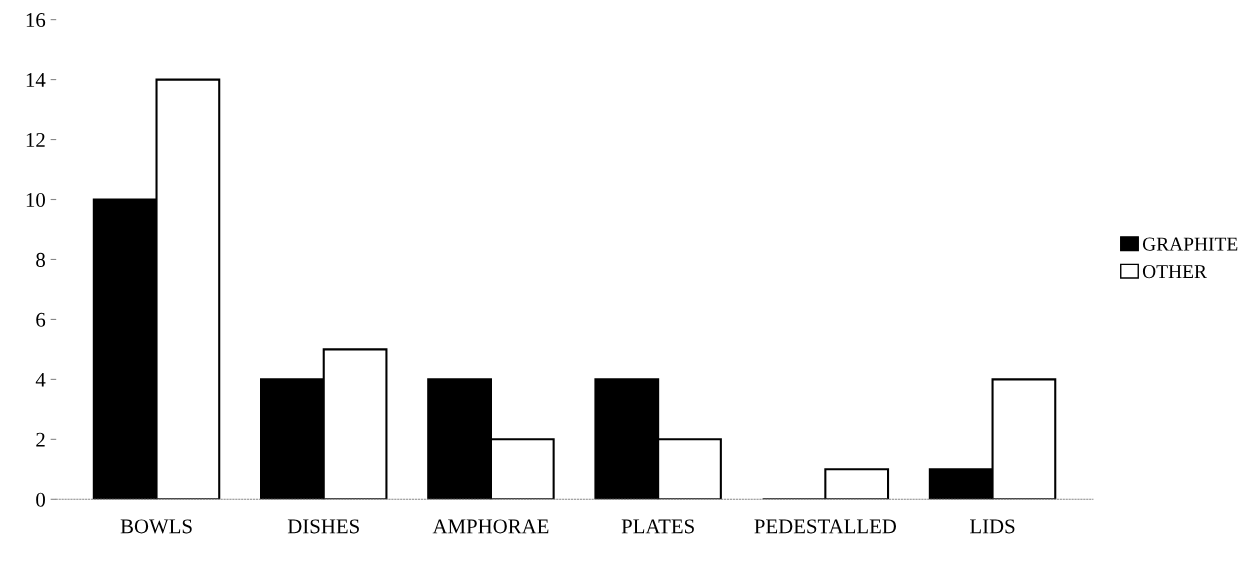  I want to click on y-tick-label: 4, so click(40, 379).